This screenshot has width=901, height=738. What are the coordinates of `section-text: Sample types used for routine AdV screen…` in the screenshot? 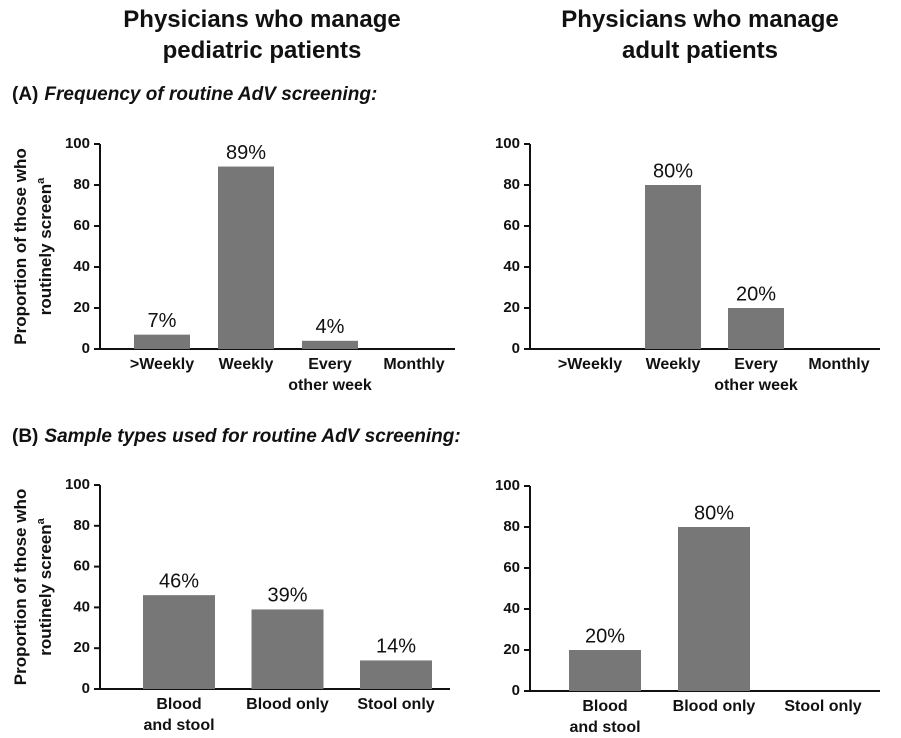 It's located at (252, 436).